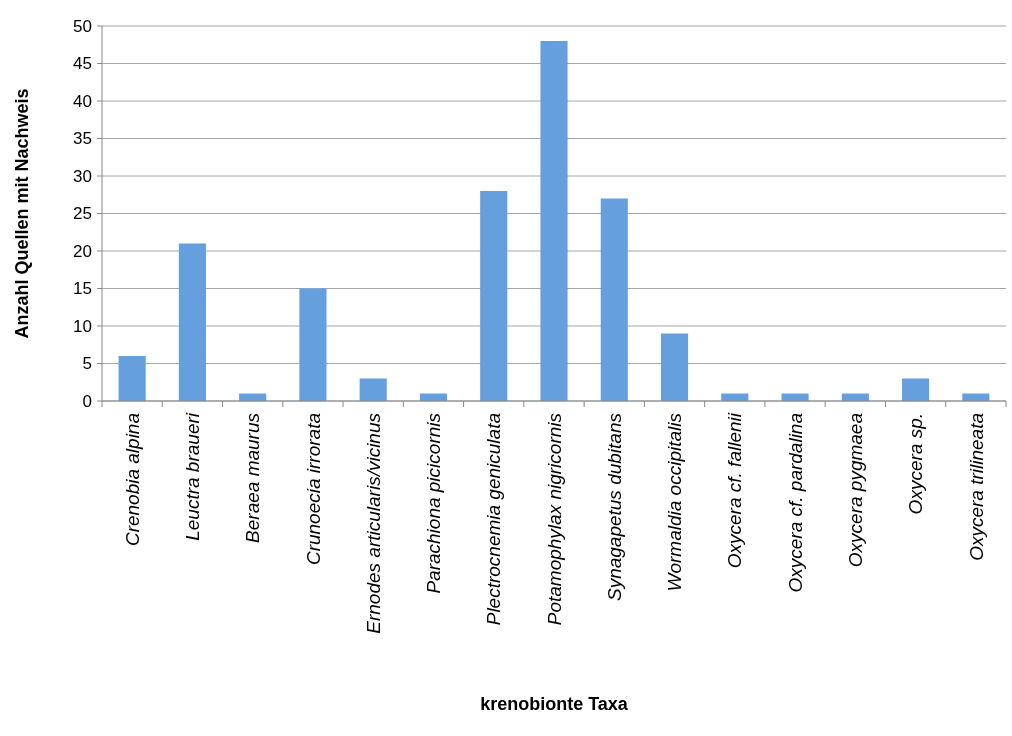 The width and height of the screenshot is (1012, 736). What do you see at coordinates (82, 326) in the screenshot?
I see `y-tick-label: 10` at bounding box center [82, 326].